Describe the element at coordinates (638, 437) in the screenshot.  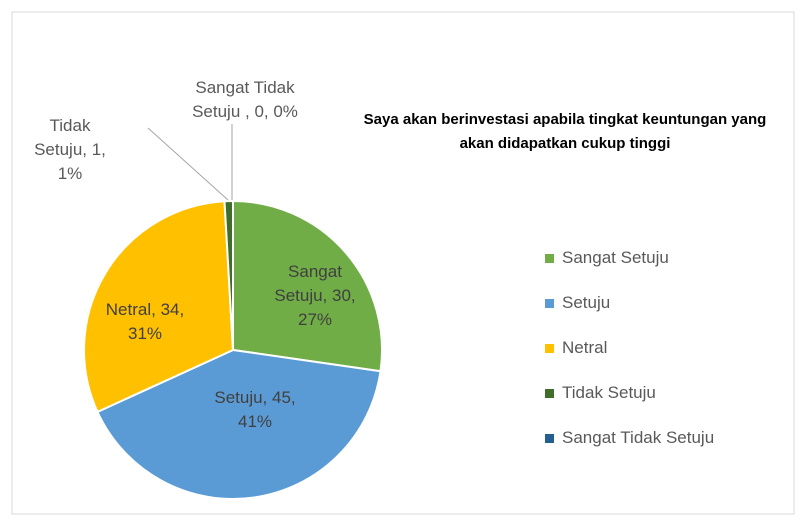
I see `legend-label: Sangat Tidak Setuju` at that location.